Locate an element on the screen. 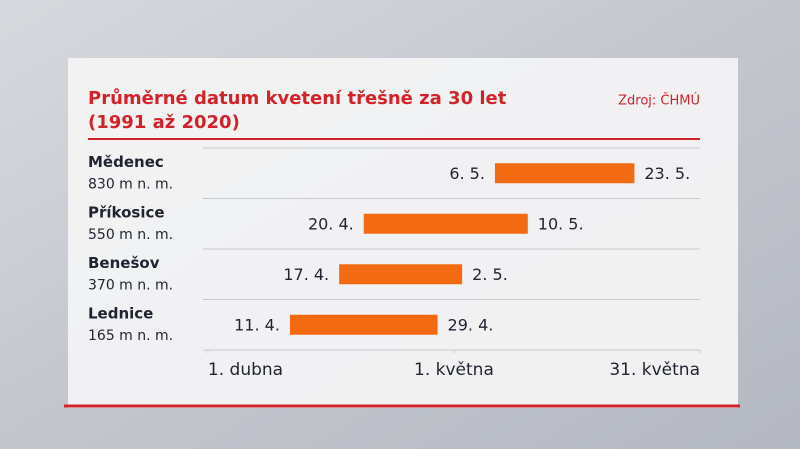 Image resolution: width=800 pixels, height=449 pixels. end-label: 2. 5. is located at coordinates (490, 274).